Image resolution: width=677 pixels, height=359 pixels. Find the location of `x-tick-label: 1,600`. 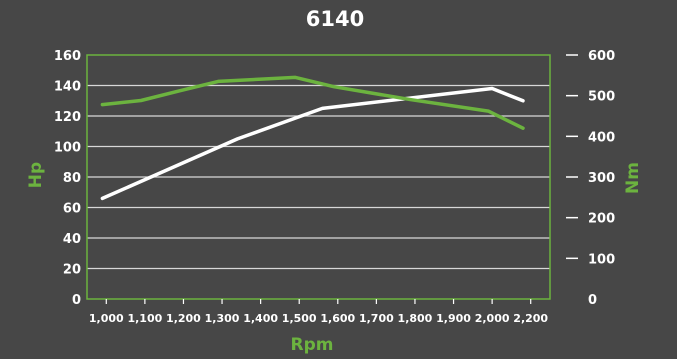

x-tick-label: 1,600 is located at coordinates (337, 318).